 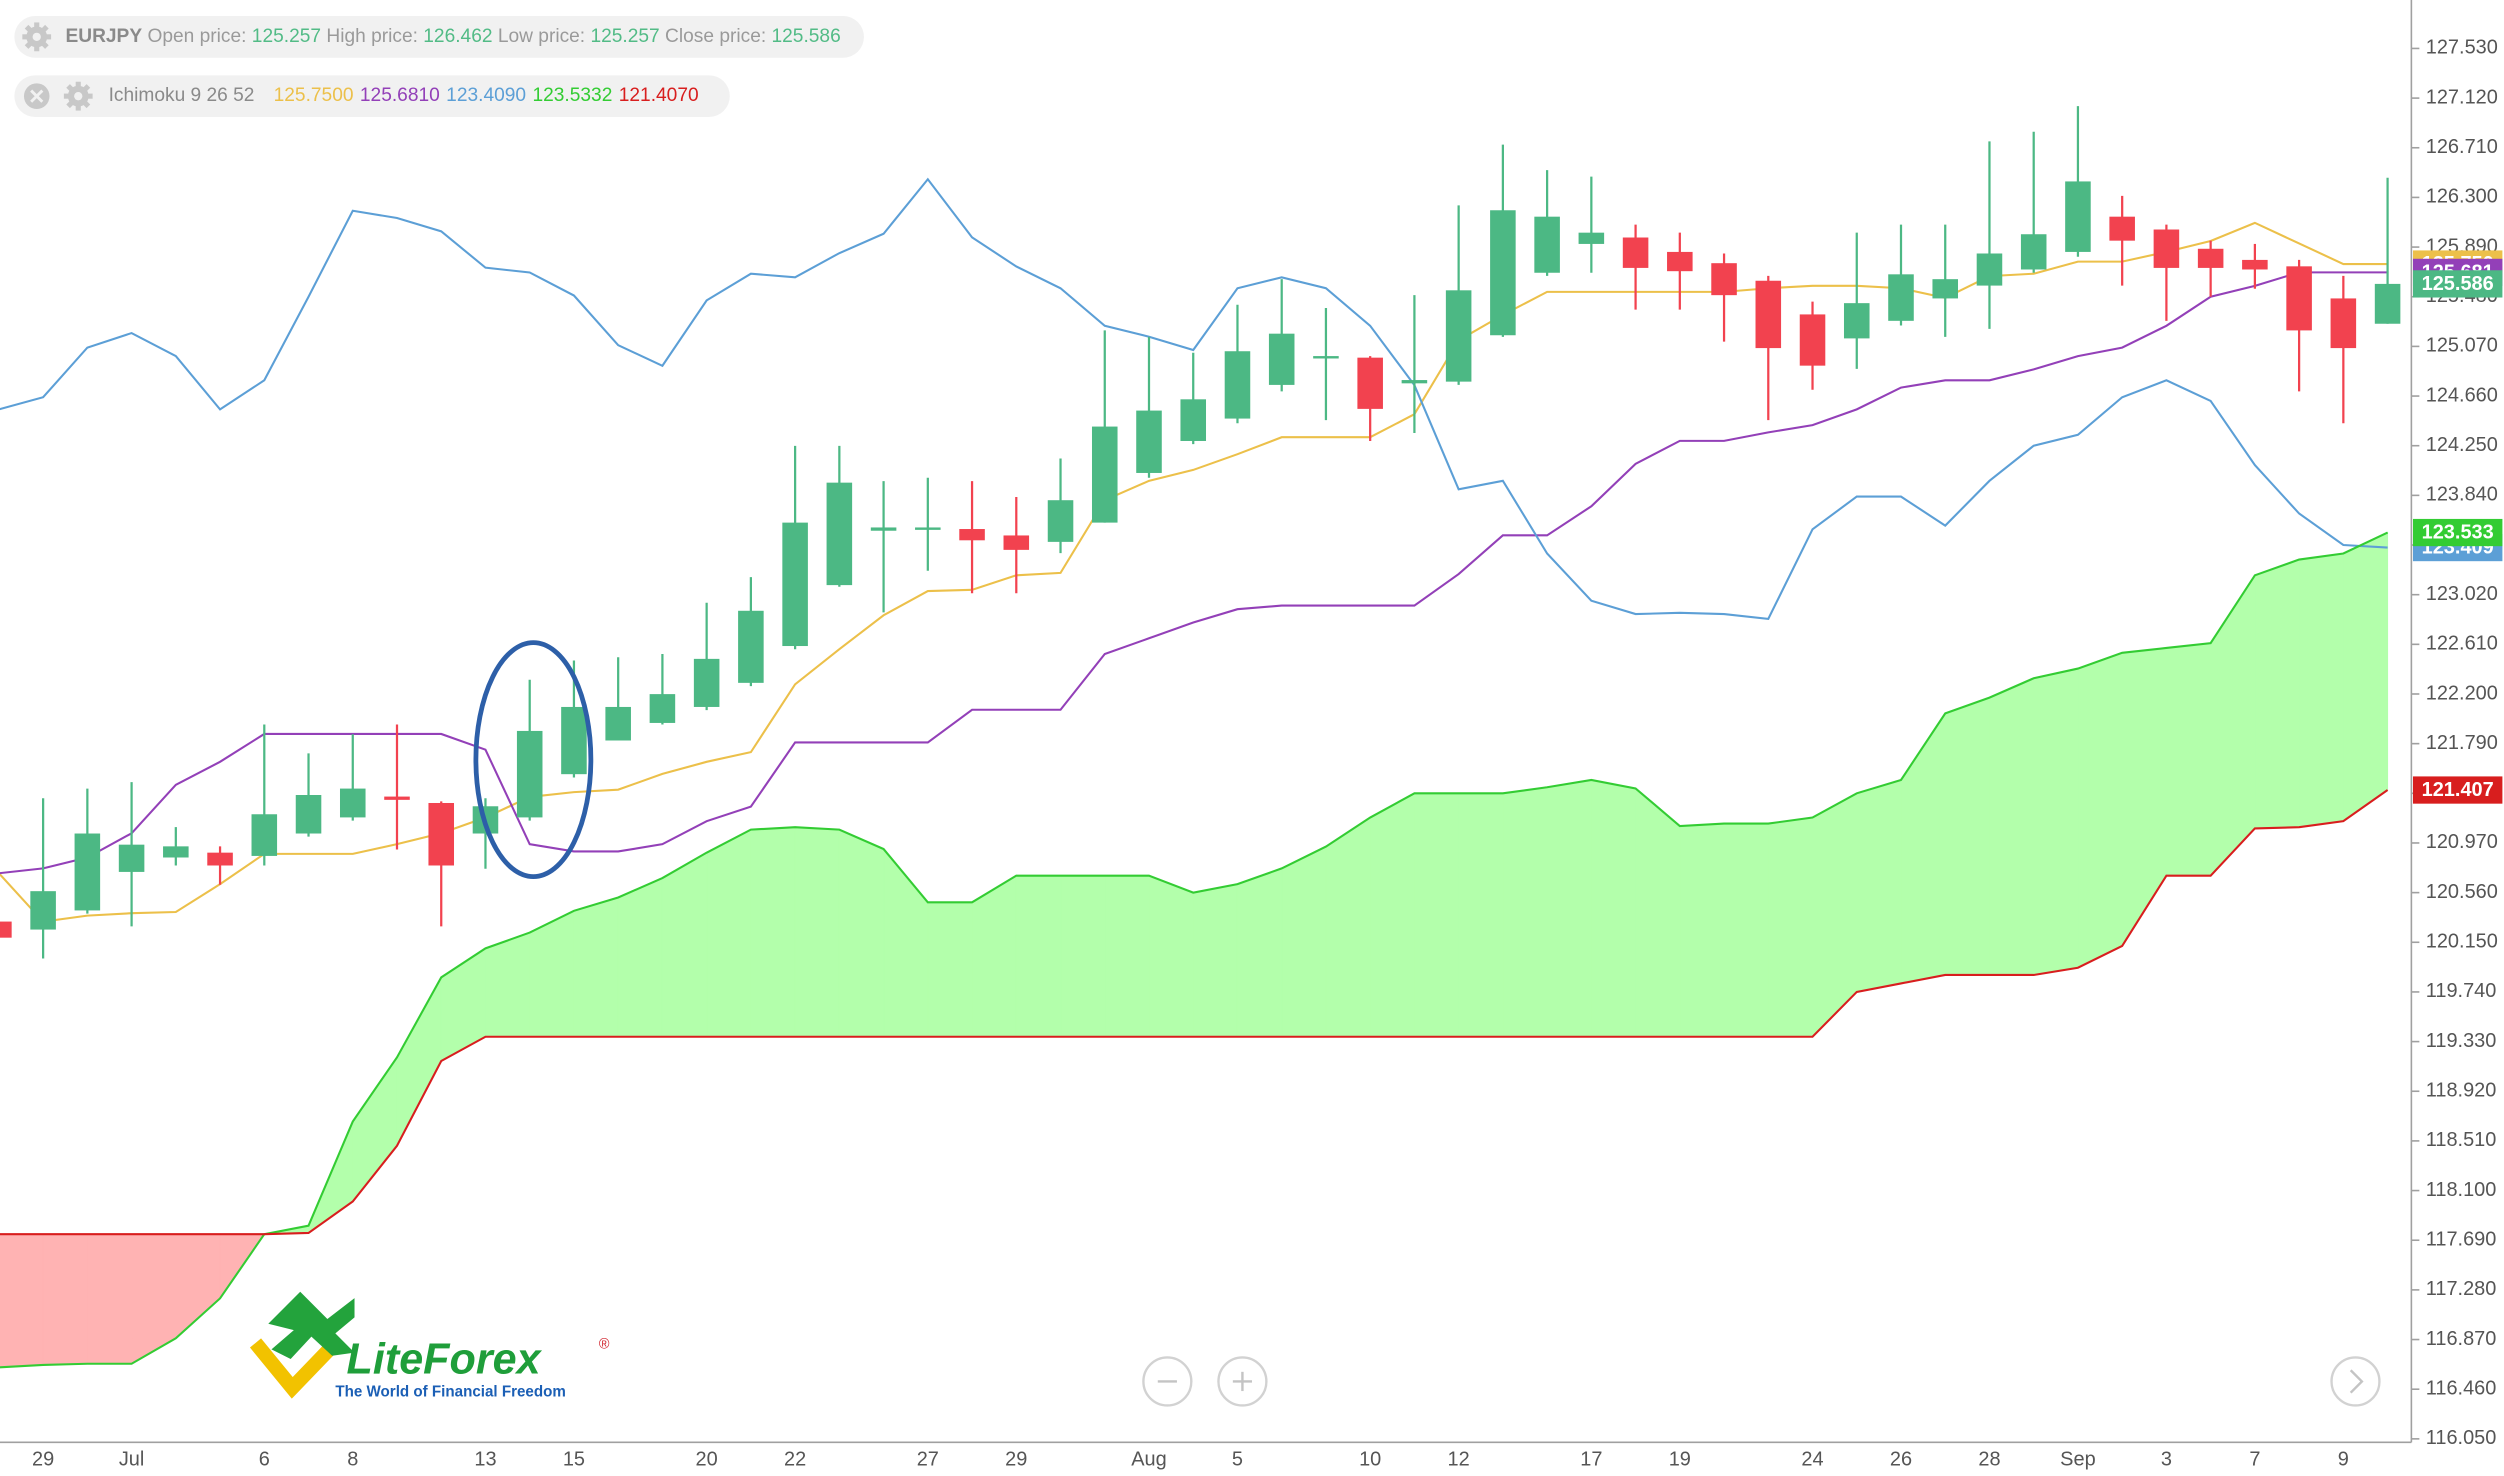 I want to click on zoom-out-button, so click(x=1167, y=1381).